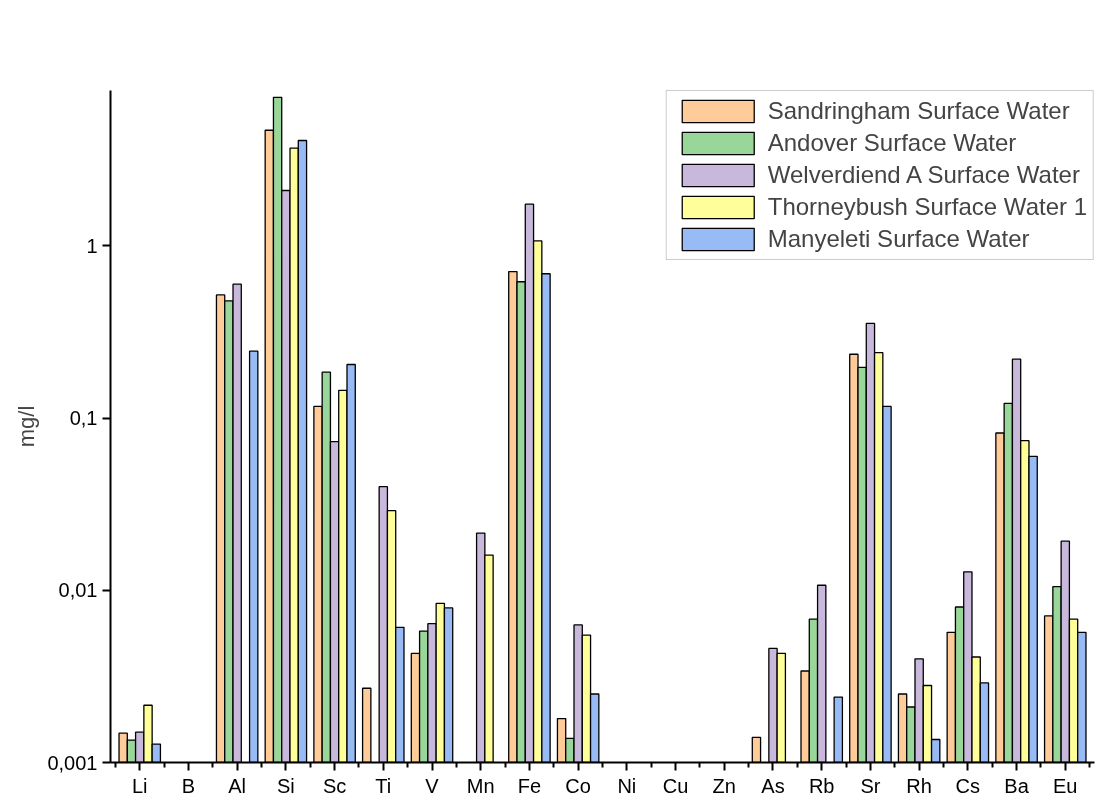 Image resolution: width=1114 pixels, height=812 pixels. What do you see at coordinates (627, 785) in the screenshot?
I see `x-tick-label: Ni` at bounding box center [627, 785].